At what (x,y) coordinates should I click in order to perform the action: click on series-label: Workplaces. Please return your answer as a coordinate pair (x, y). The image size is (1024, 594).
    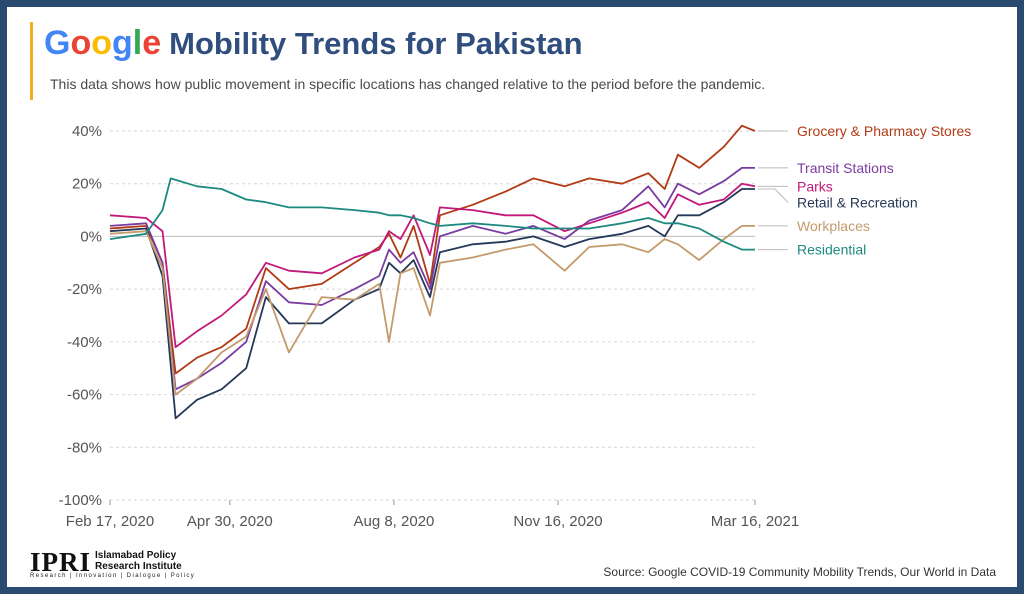
    Looking at the image, I should click on (833, 226).